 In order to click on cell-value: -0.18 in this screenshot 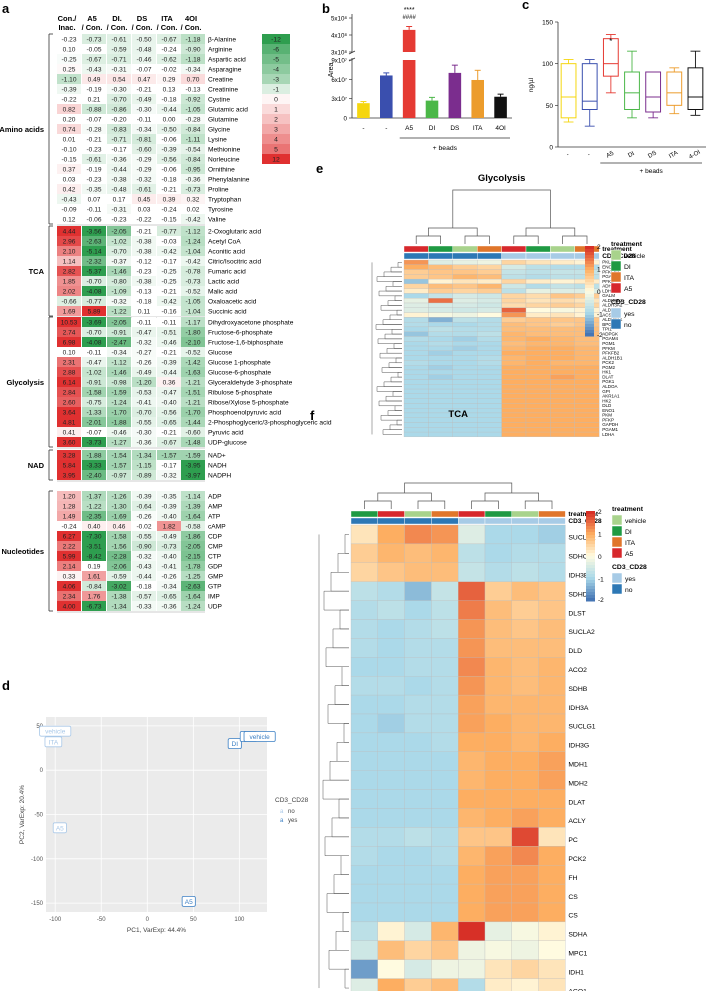, I will do `click(168, 180)`.